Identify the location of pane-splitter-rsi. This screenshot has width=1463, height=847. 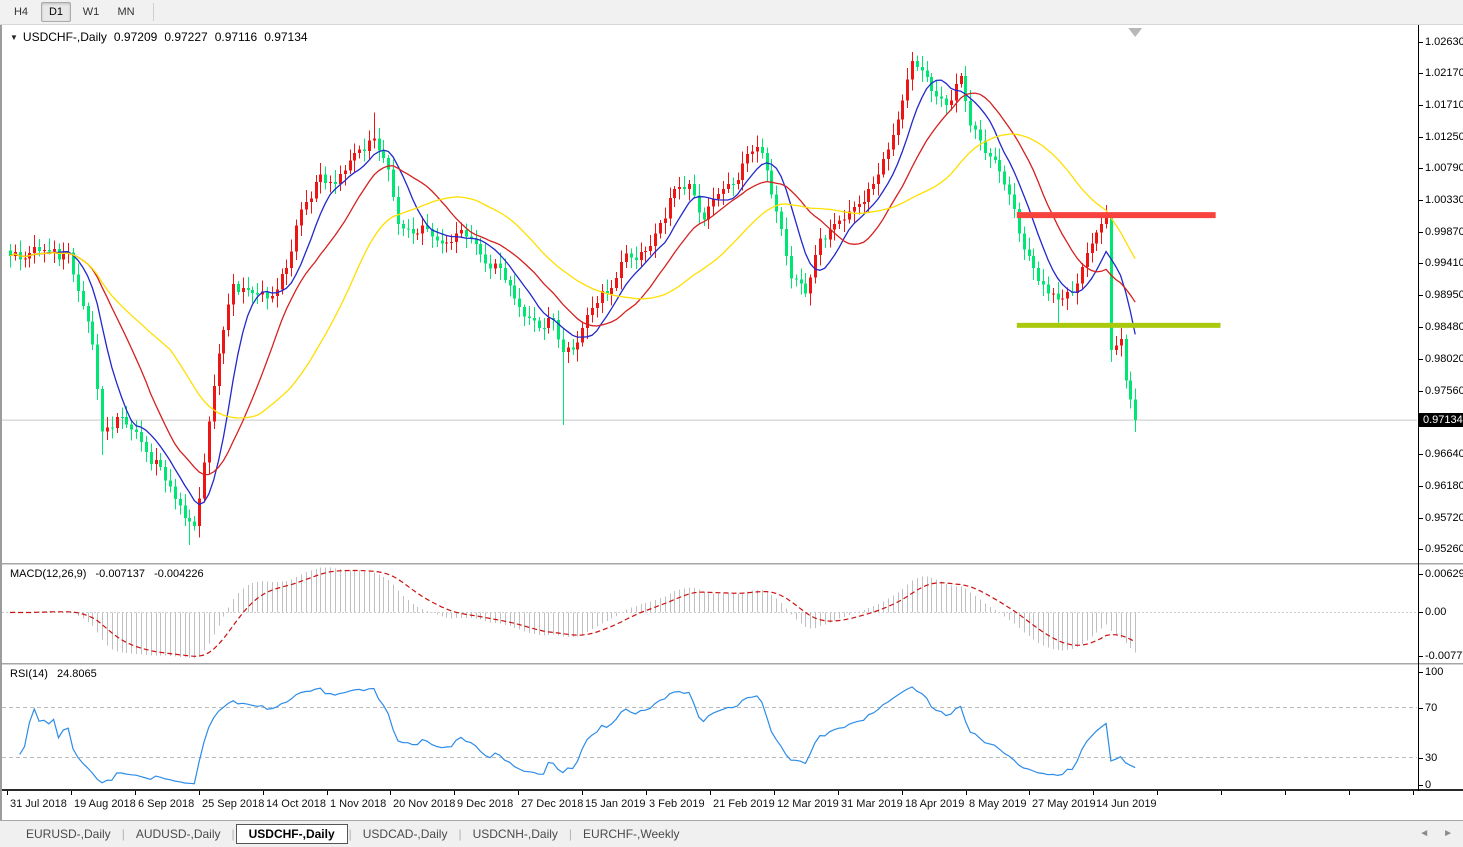
(732, 664).